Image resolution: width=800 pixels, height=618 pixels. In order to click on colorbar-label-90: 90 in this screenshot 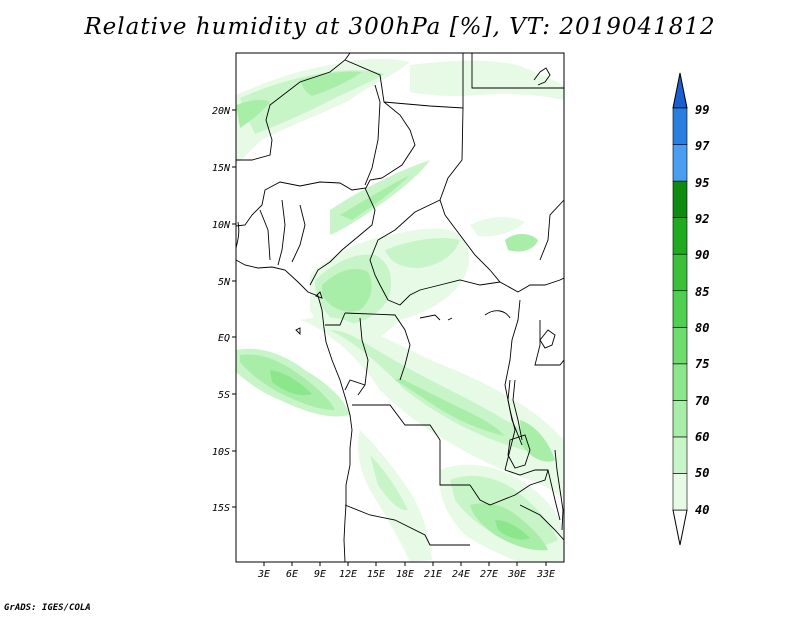, I will do `click(702, 255)`.